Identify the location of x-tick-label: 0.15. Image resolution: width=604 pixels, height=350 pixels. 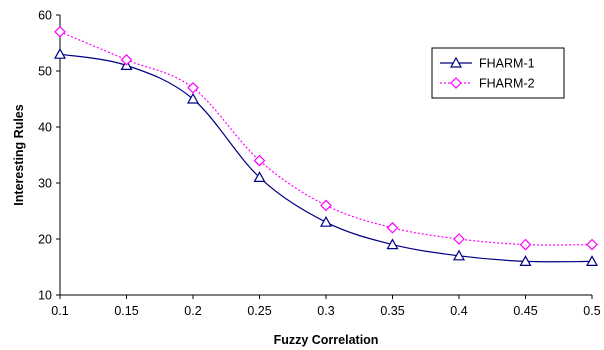
(126, 311).